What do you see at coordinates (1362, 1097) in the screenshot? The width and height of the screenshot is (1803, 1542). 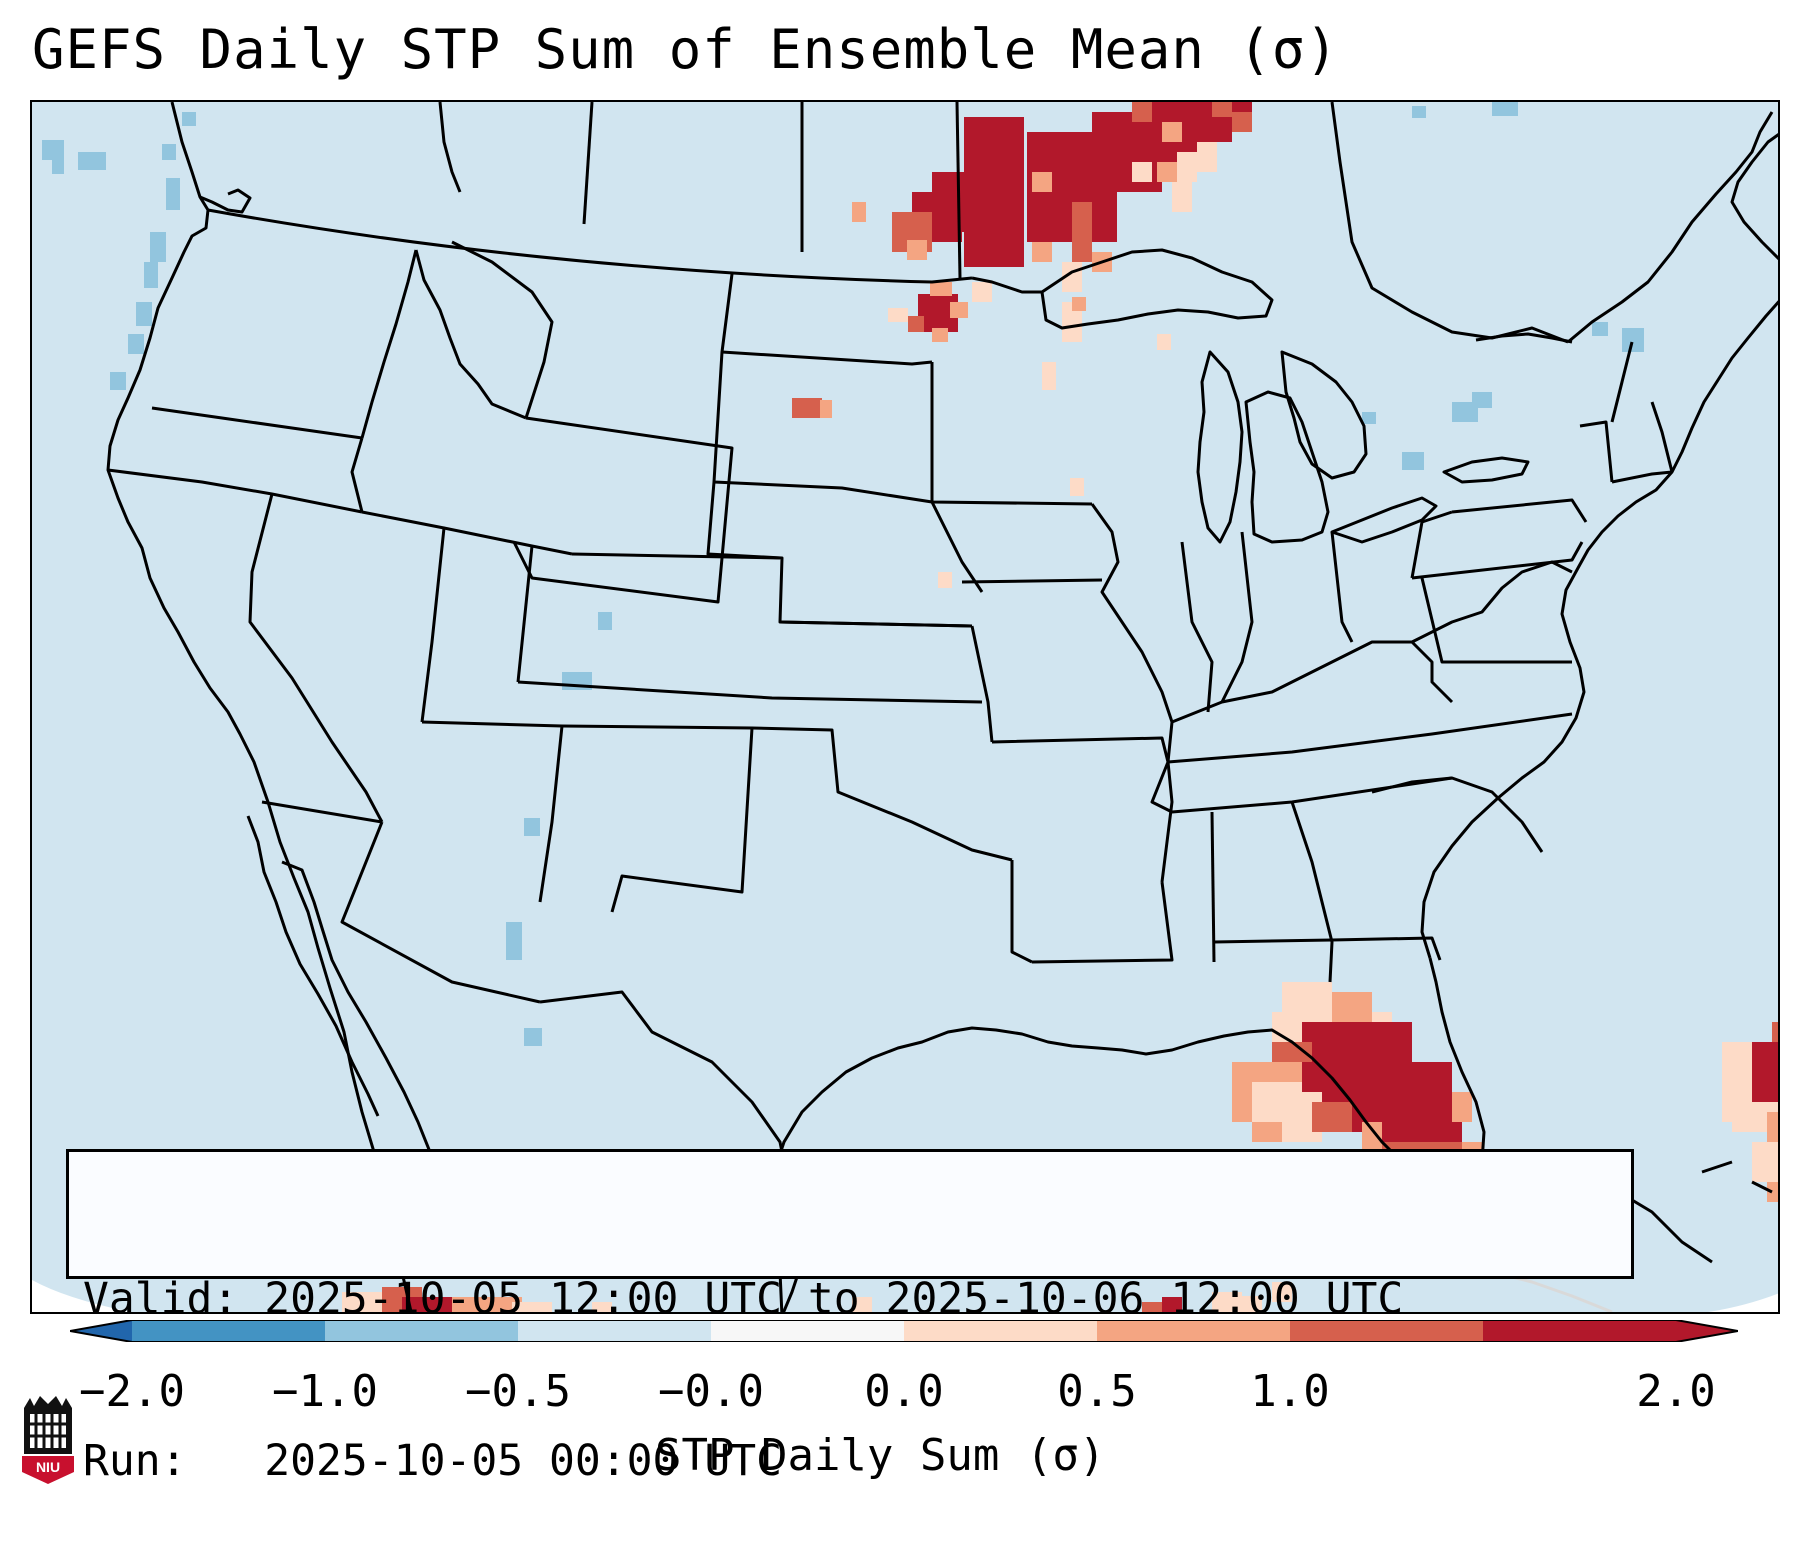 I see `cells-gulf` at bounding box center [1362, 1097].